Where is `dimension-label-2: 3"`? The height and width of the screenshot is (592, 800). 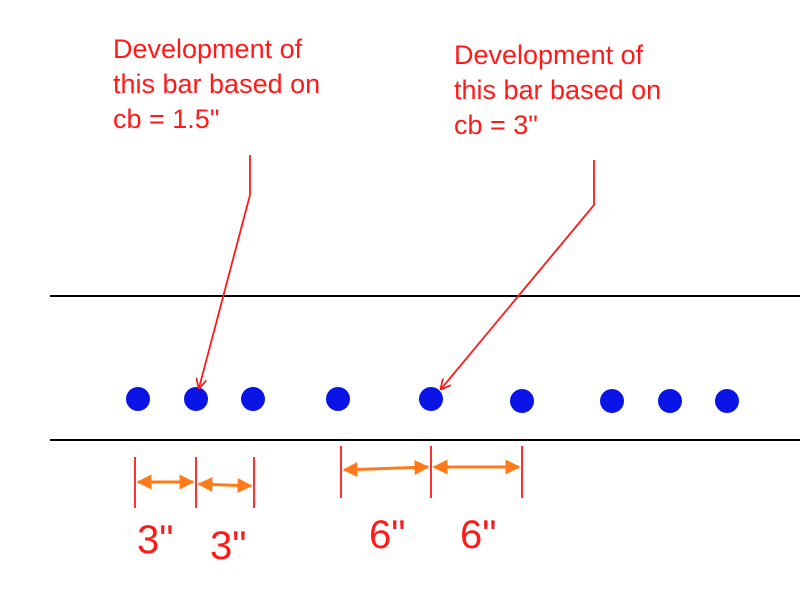
dimension-label-2: 3" is located at coordinates (228, 546).